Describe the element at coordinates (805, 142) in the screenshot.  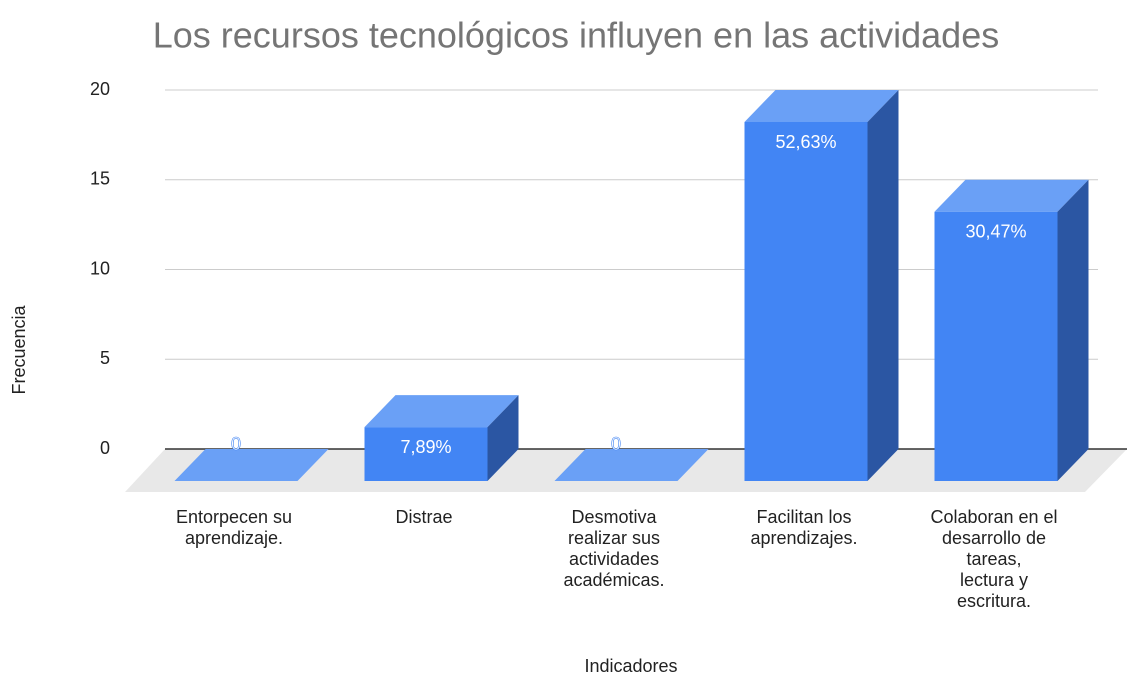
I see `data-label: 52,63%` at that location.